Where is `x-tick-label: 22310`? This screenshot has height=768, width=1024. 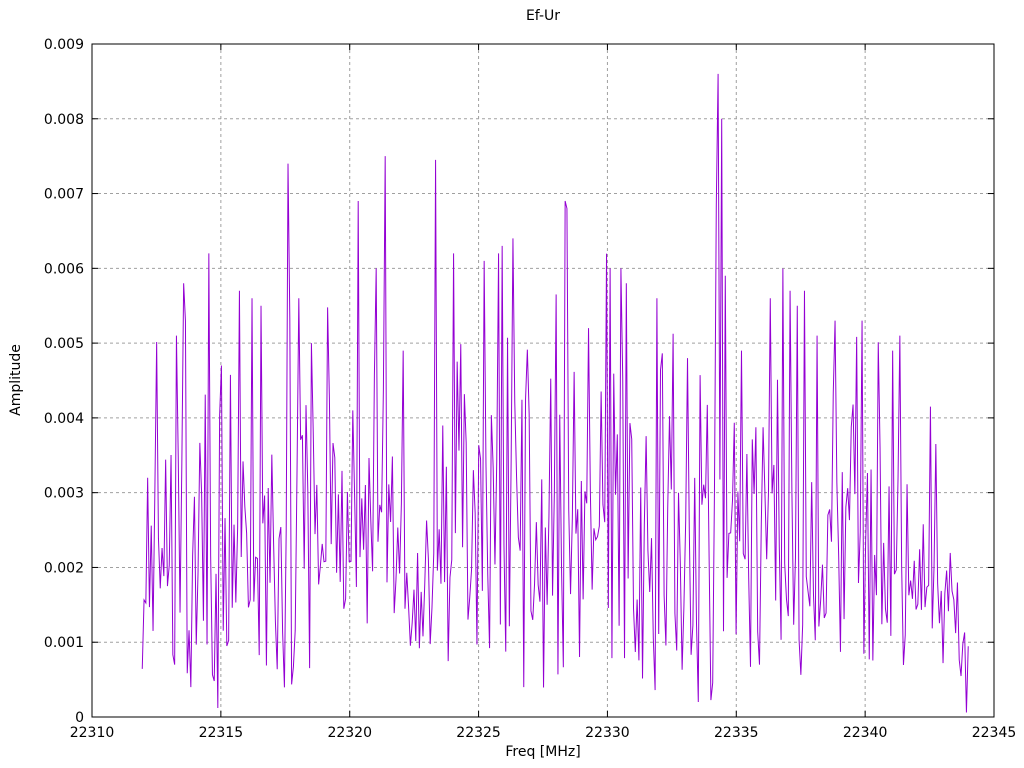
x-tick-label: 22310 is located at coordinates (92, 733).